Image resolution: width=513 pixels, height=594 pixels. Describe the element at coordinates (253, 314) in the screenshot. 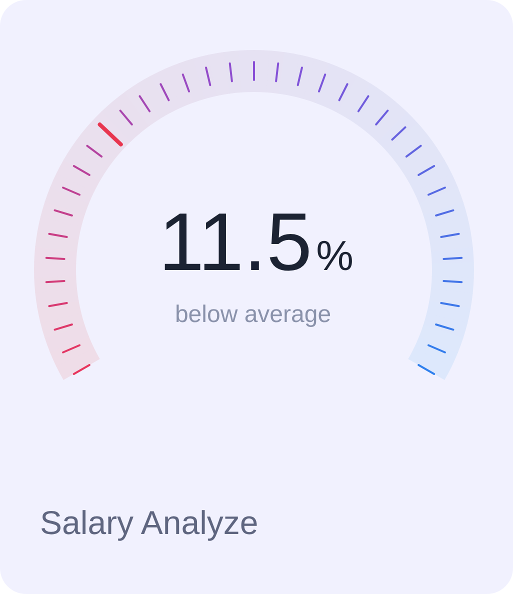

I see `text: below average` at that location.